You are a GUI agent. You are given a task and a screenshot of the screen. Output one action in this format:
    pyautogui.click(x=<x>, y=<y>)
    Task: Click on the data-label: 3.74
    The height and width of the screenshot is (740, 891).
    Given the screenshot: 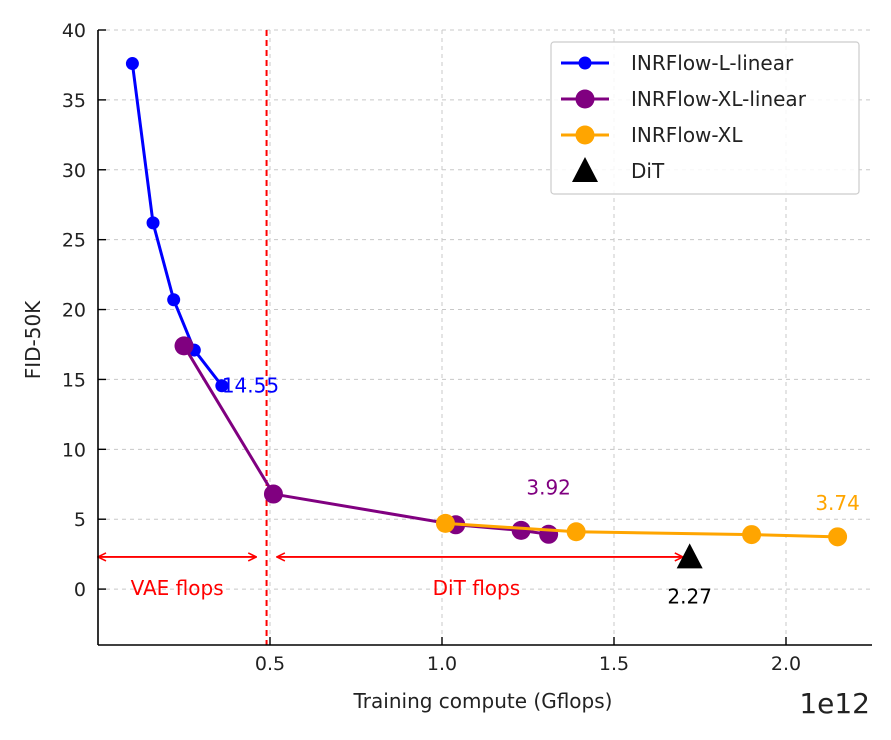 What is the action you would take?
    pyautogui.click(x=837, y=503)
    